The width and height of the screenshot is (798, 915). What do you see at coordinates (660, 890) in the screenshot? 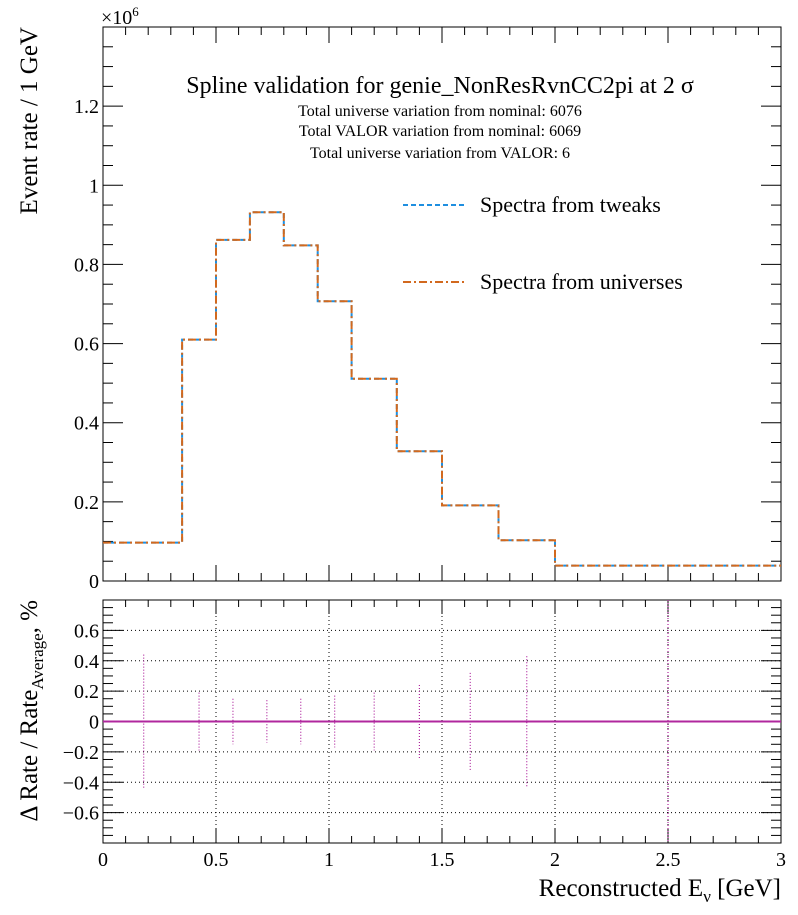
I see `x-axis-label: Reconstructed Eν [GeV]` at bounding box center [660, 890].